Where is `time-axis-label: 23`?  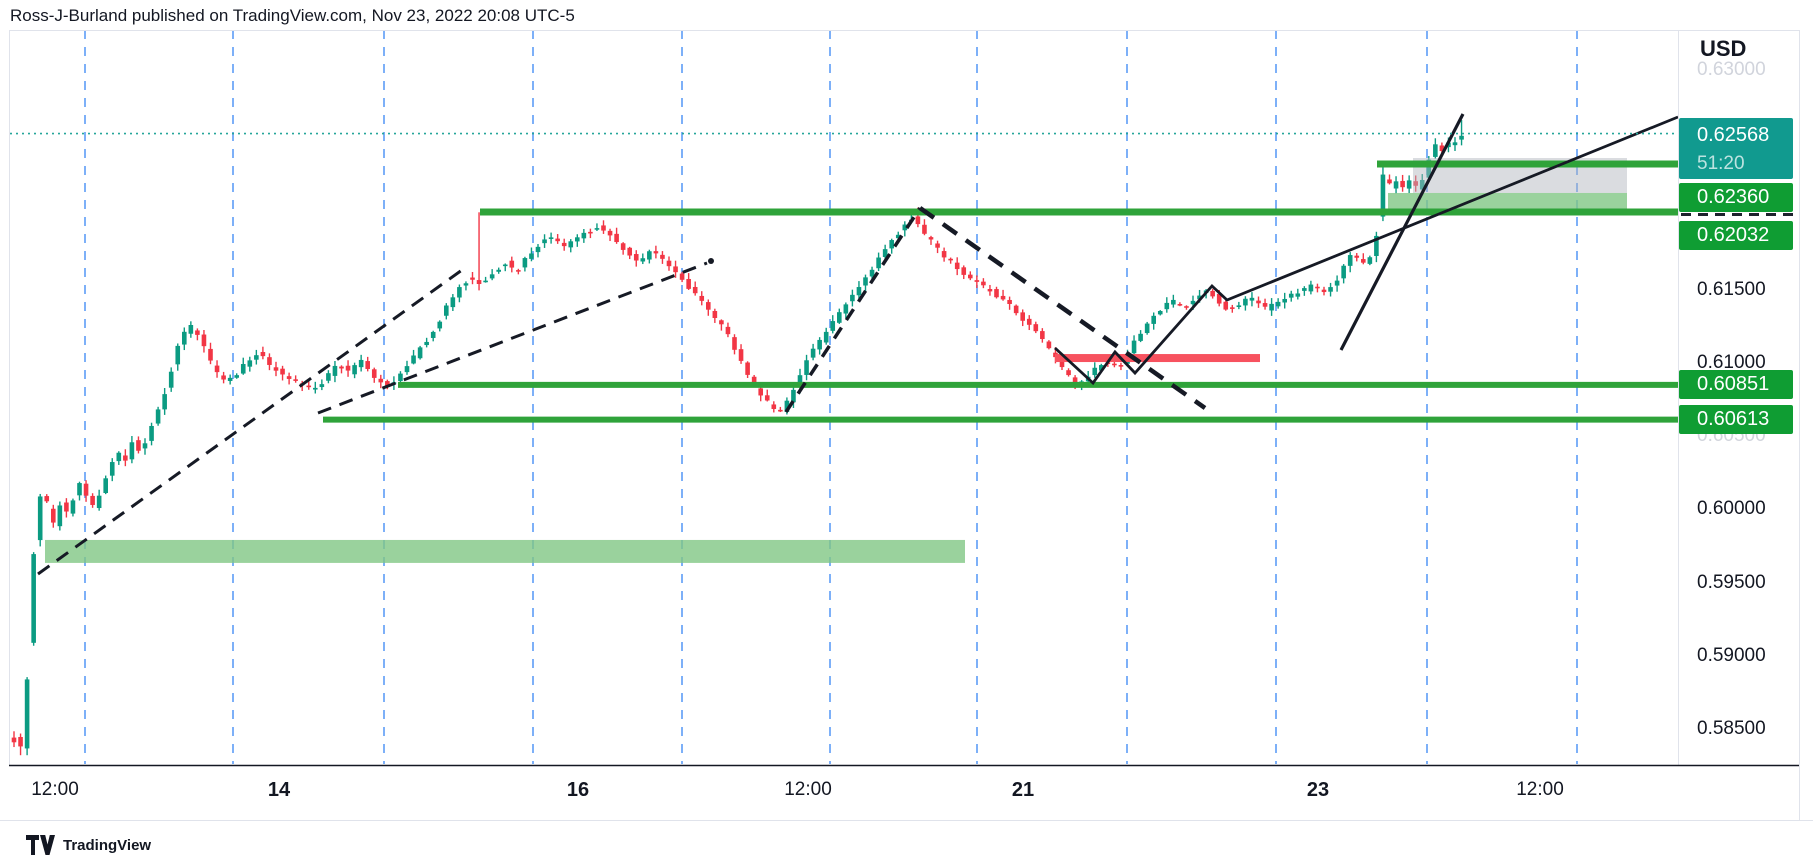 time-axis-label: 23 is located at coordinates (1318, 790).